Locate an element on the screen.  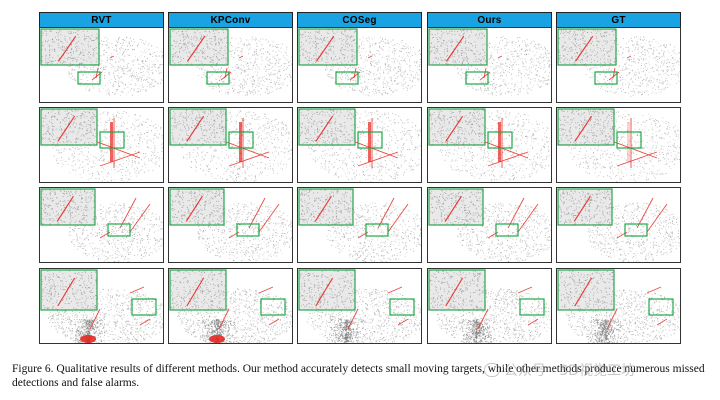
column-header-rvt: RVT is located at coordinates (101, 20).